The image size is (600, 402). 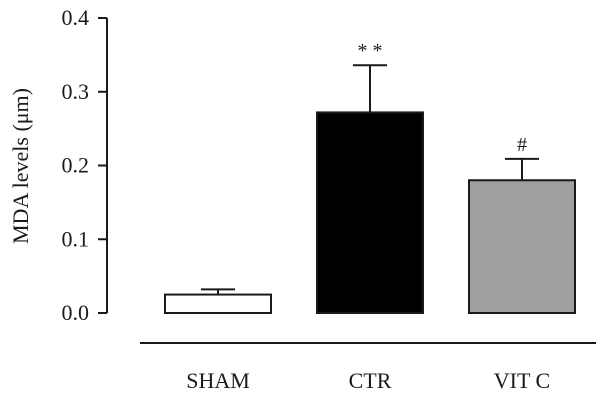 I want to click on significance-marker: #, so click(x=522, y=145).